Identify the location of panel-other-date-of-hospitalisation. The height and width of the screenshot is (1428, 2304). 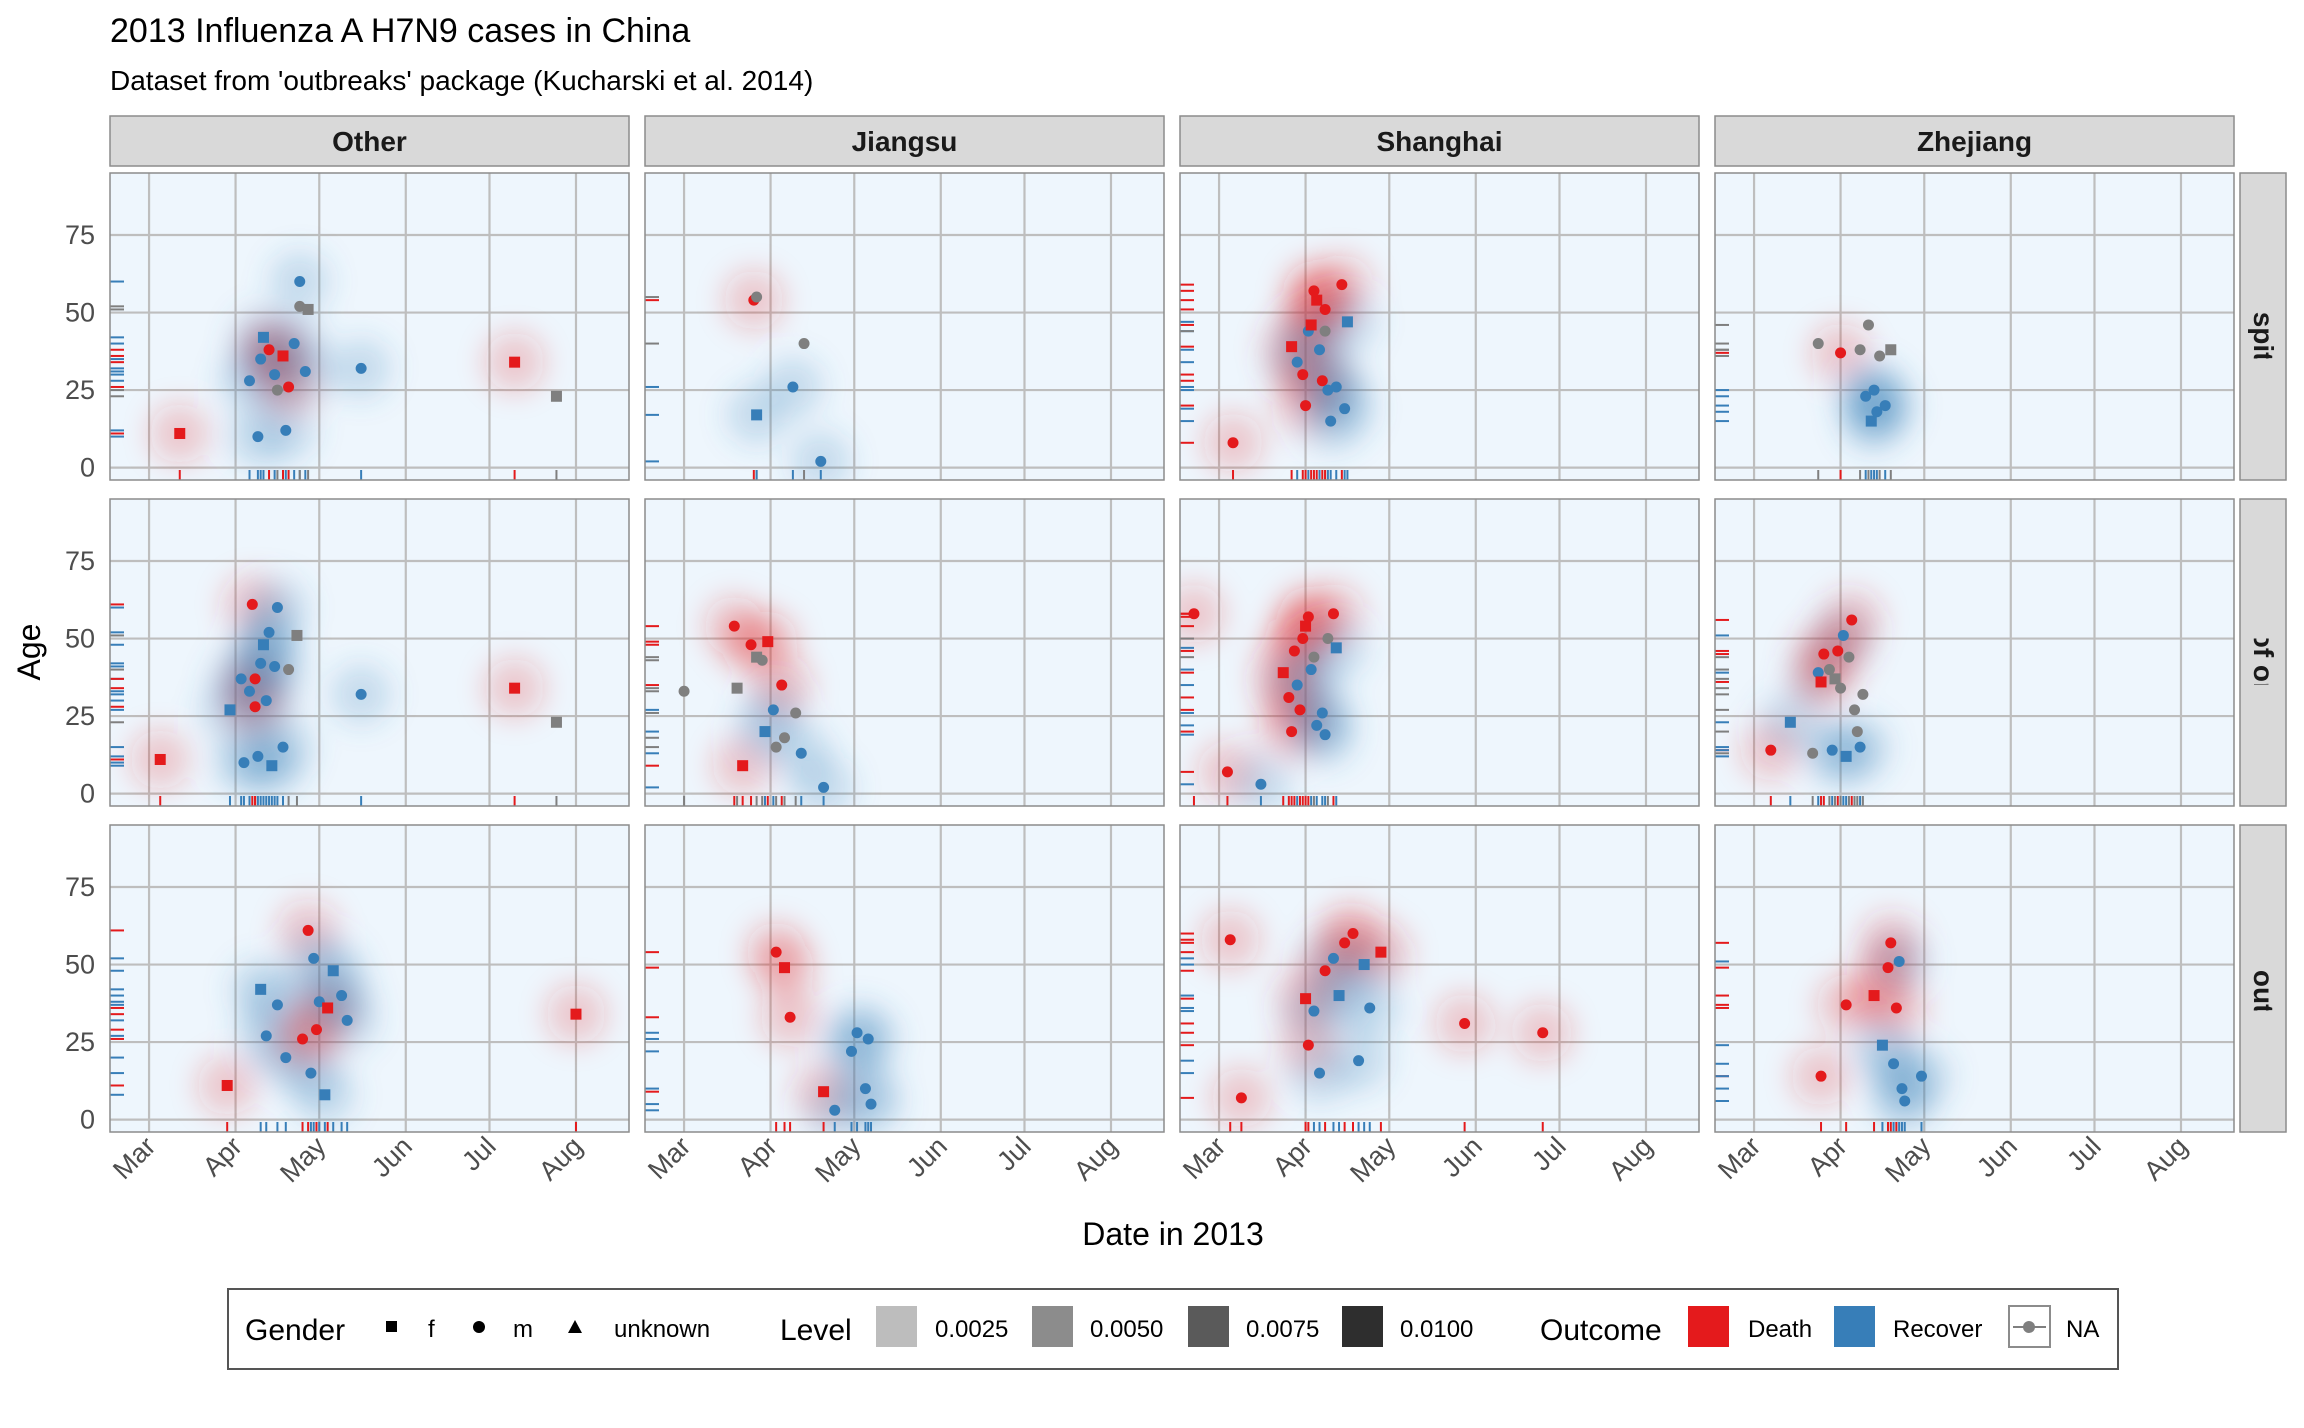
(369, 326).